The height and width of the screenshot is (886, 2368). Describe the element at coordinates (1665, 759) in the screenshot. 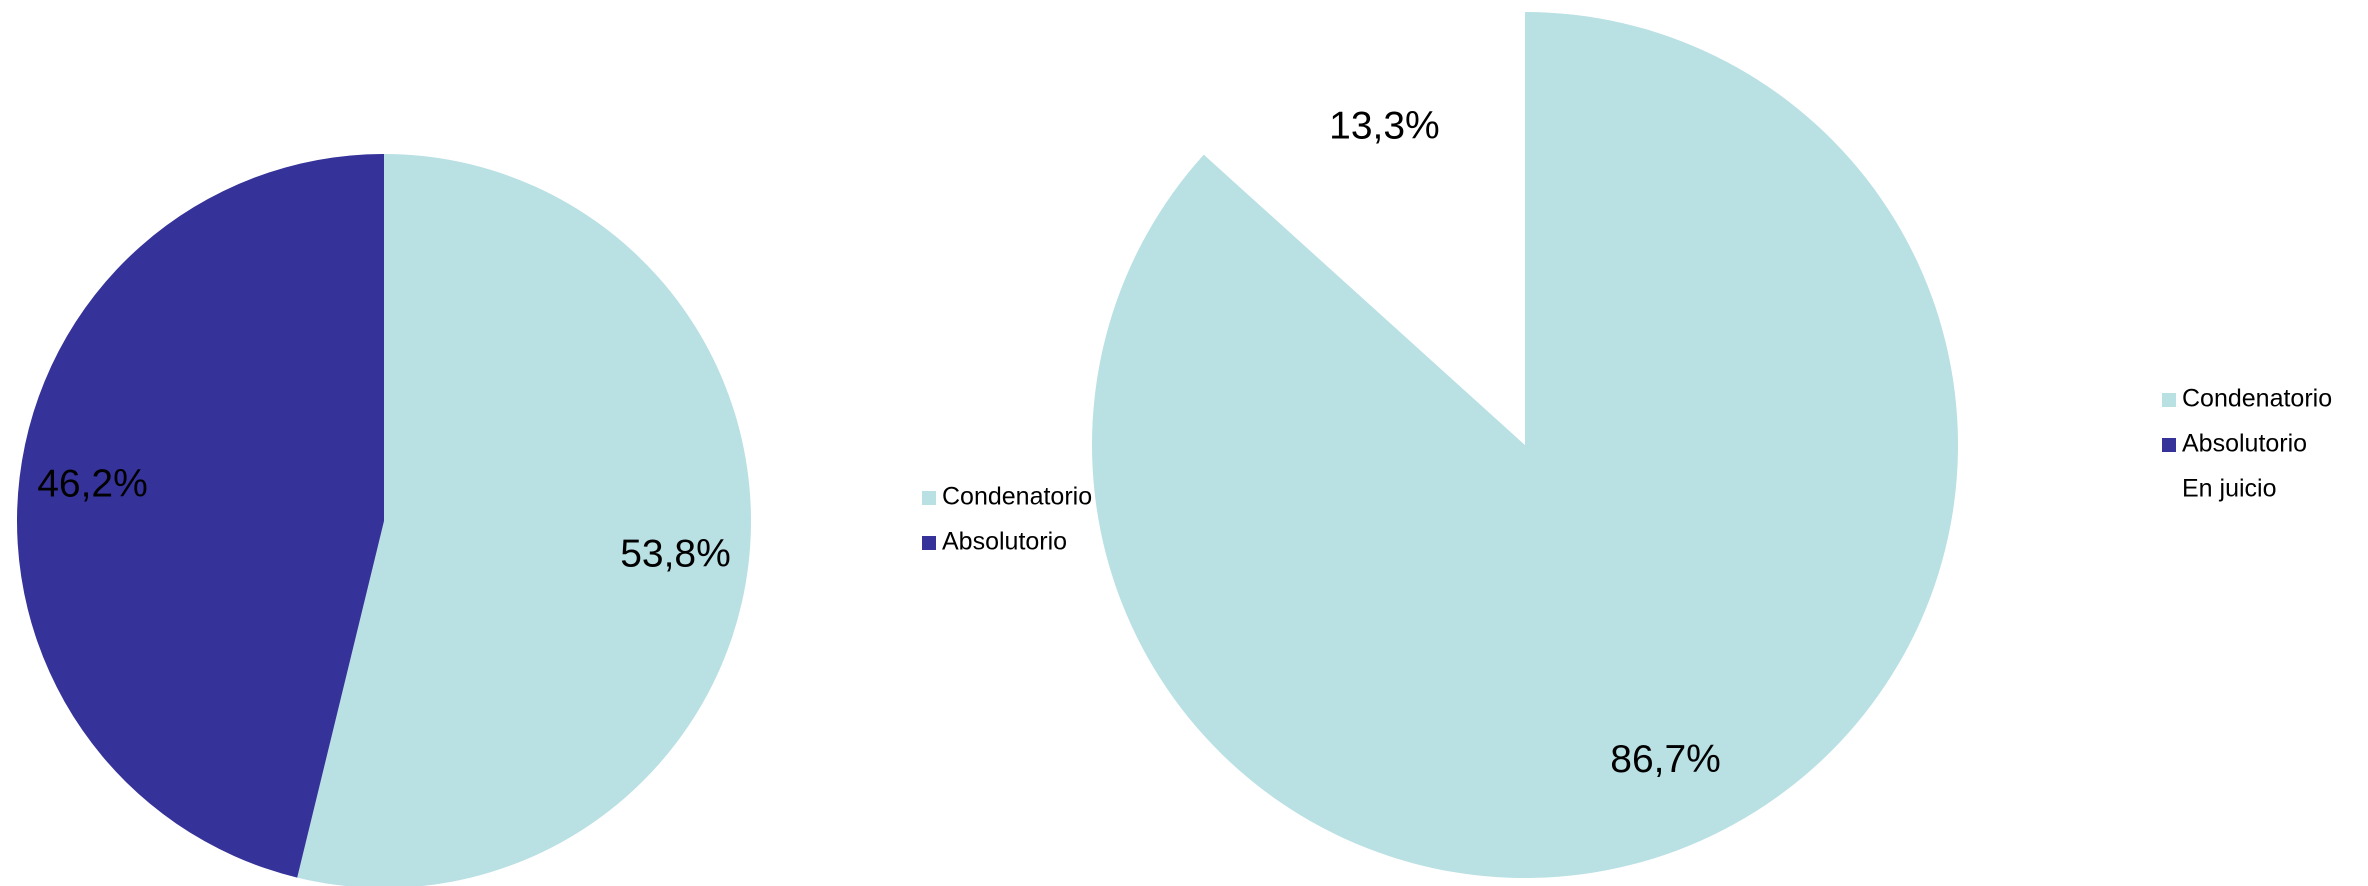

I see `data-label: 86,7%` at that location.